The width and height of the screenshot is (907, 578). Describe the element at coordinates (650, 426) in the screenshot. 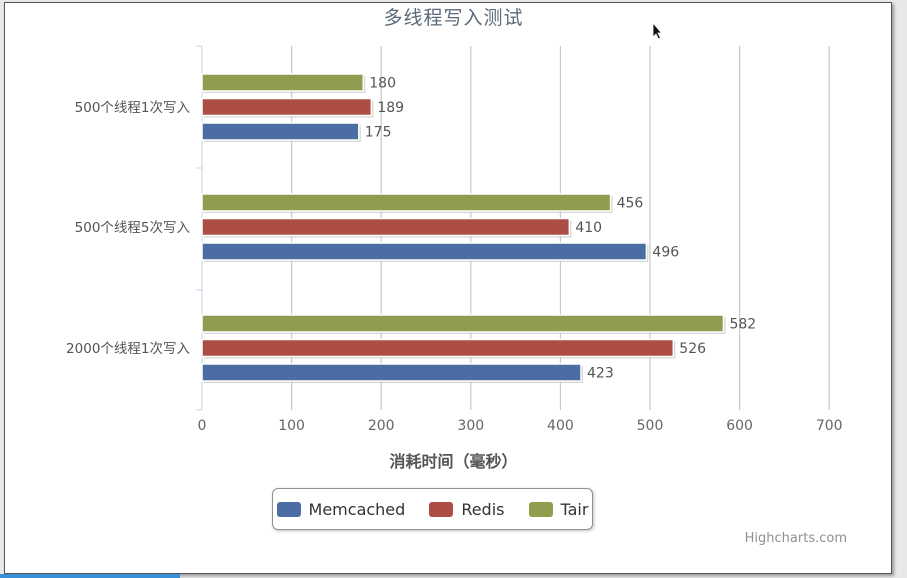

I see `x-tick-label-500: 500` at that location.